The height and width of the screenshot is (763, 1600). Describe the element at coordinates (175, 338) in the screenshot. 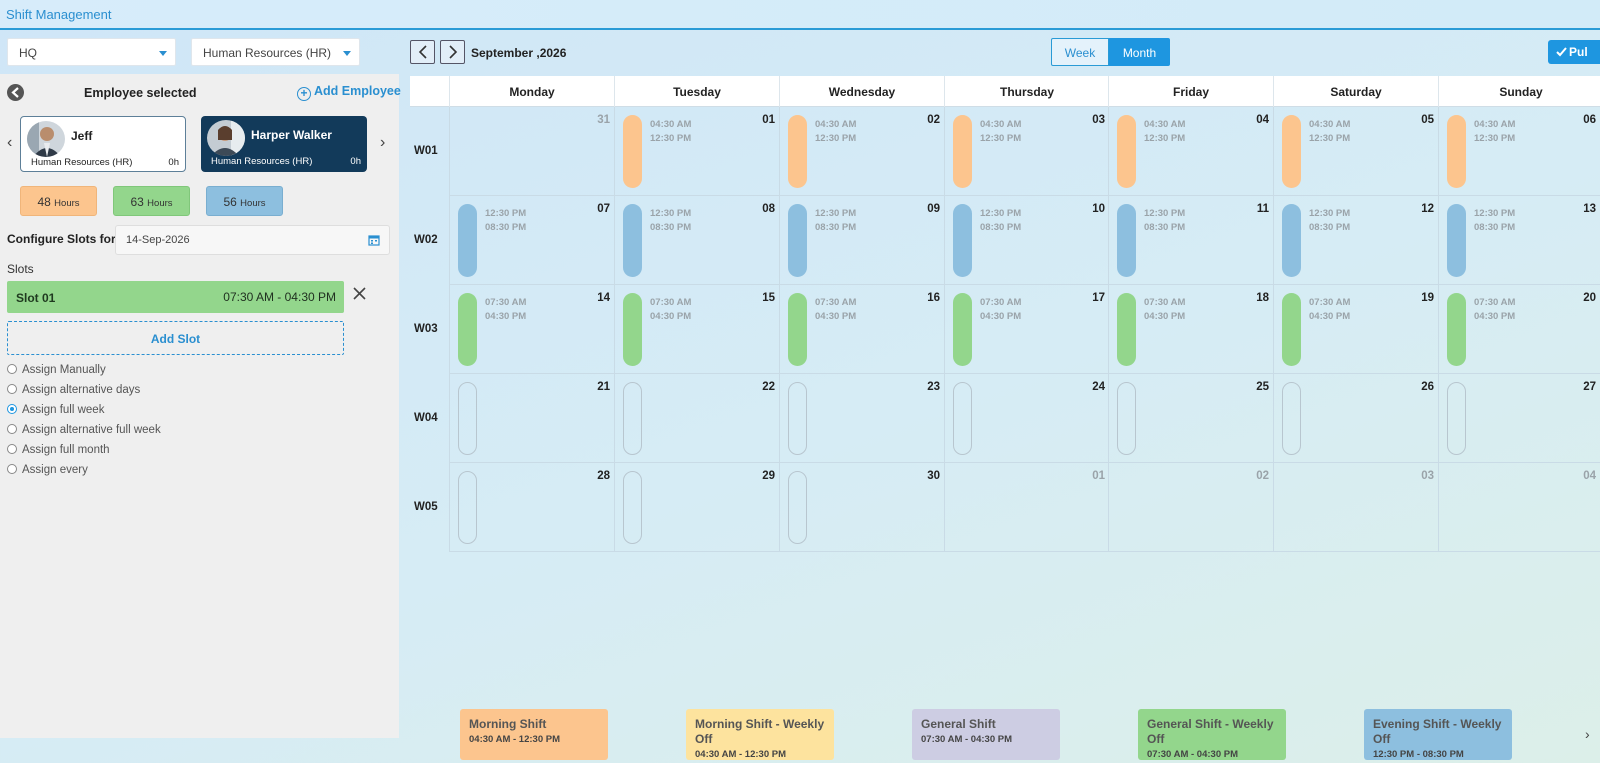

I see `add-slot-button: Add Slot` at that location.